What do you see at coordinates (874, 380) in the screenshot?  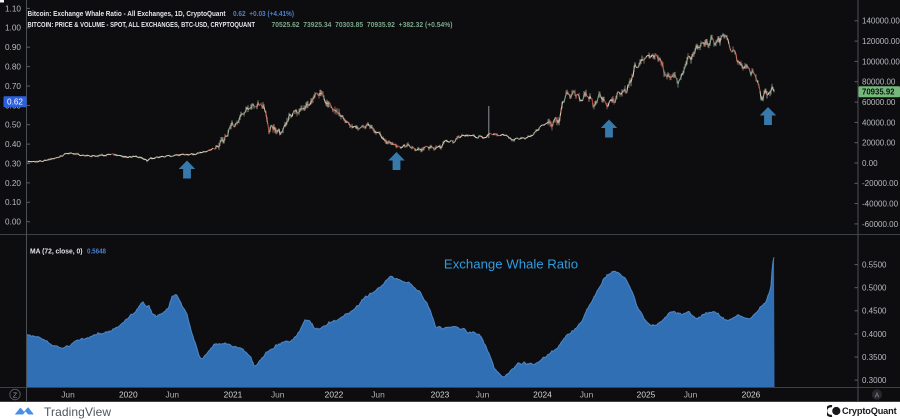 I see `svg-text: 0.3000` at bounding box center [874, 380].